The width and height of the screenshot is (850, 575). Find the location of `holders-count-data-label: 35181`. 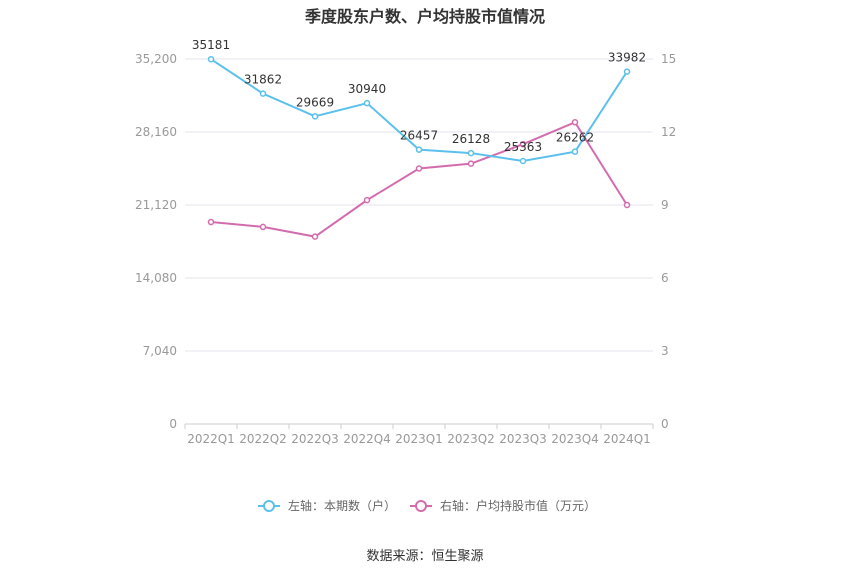

holders-count-data-label: 35181 is located at coordinates (211, 45).